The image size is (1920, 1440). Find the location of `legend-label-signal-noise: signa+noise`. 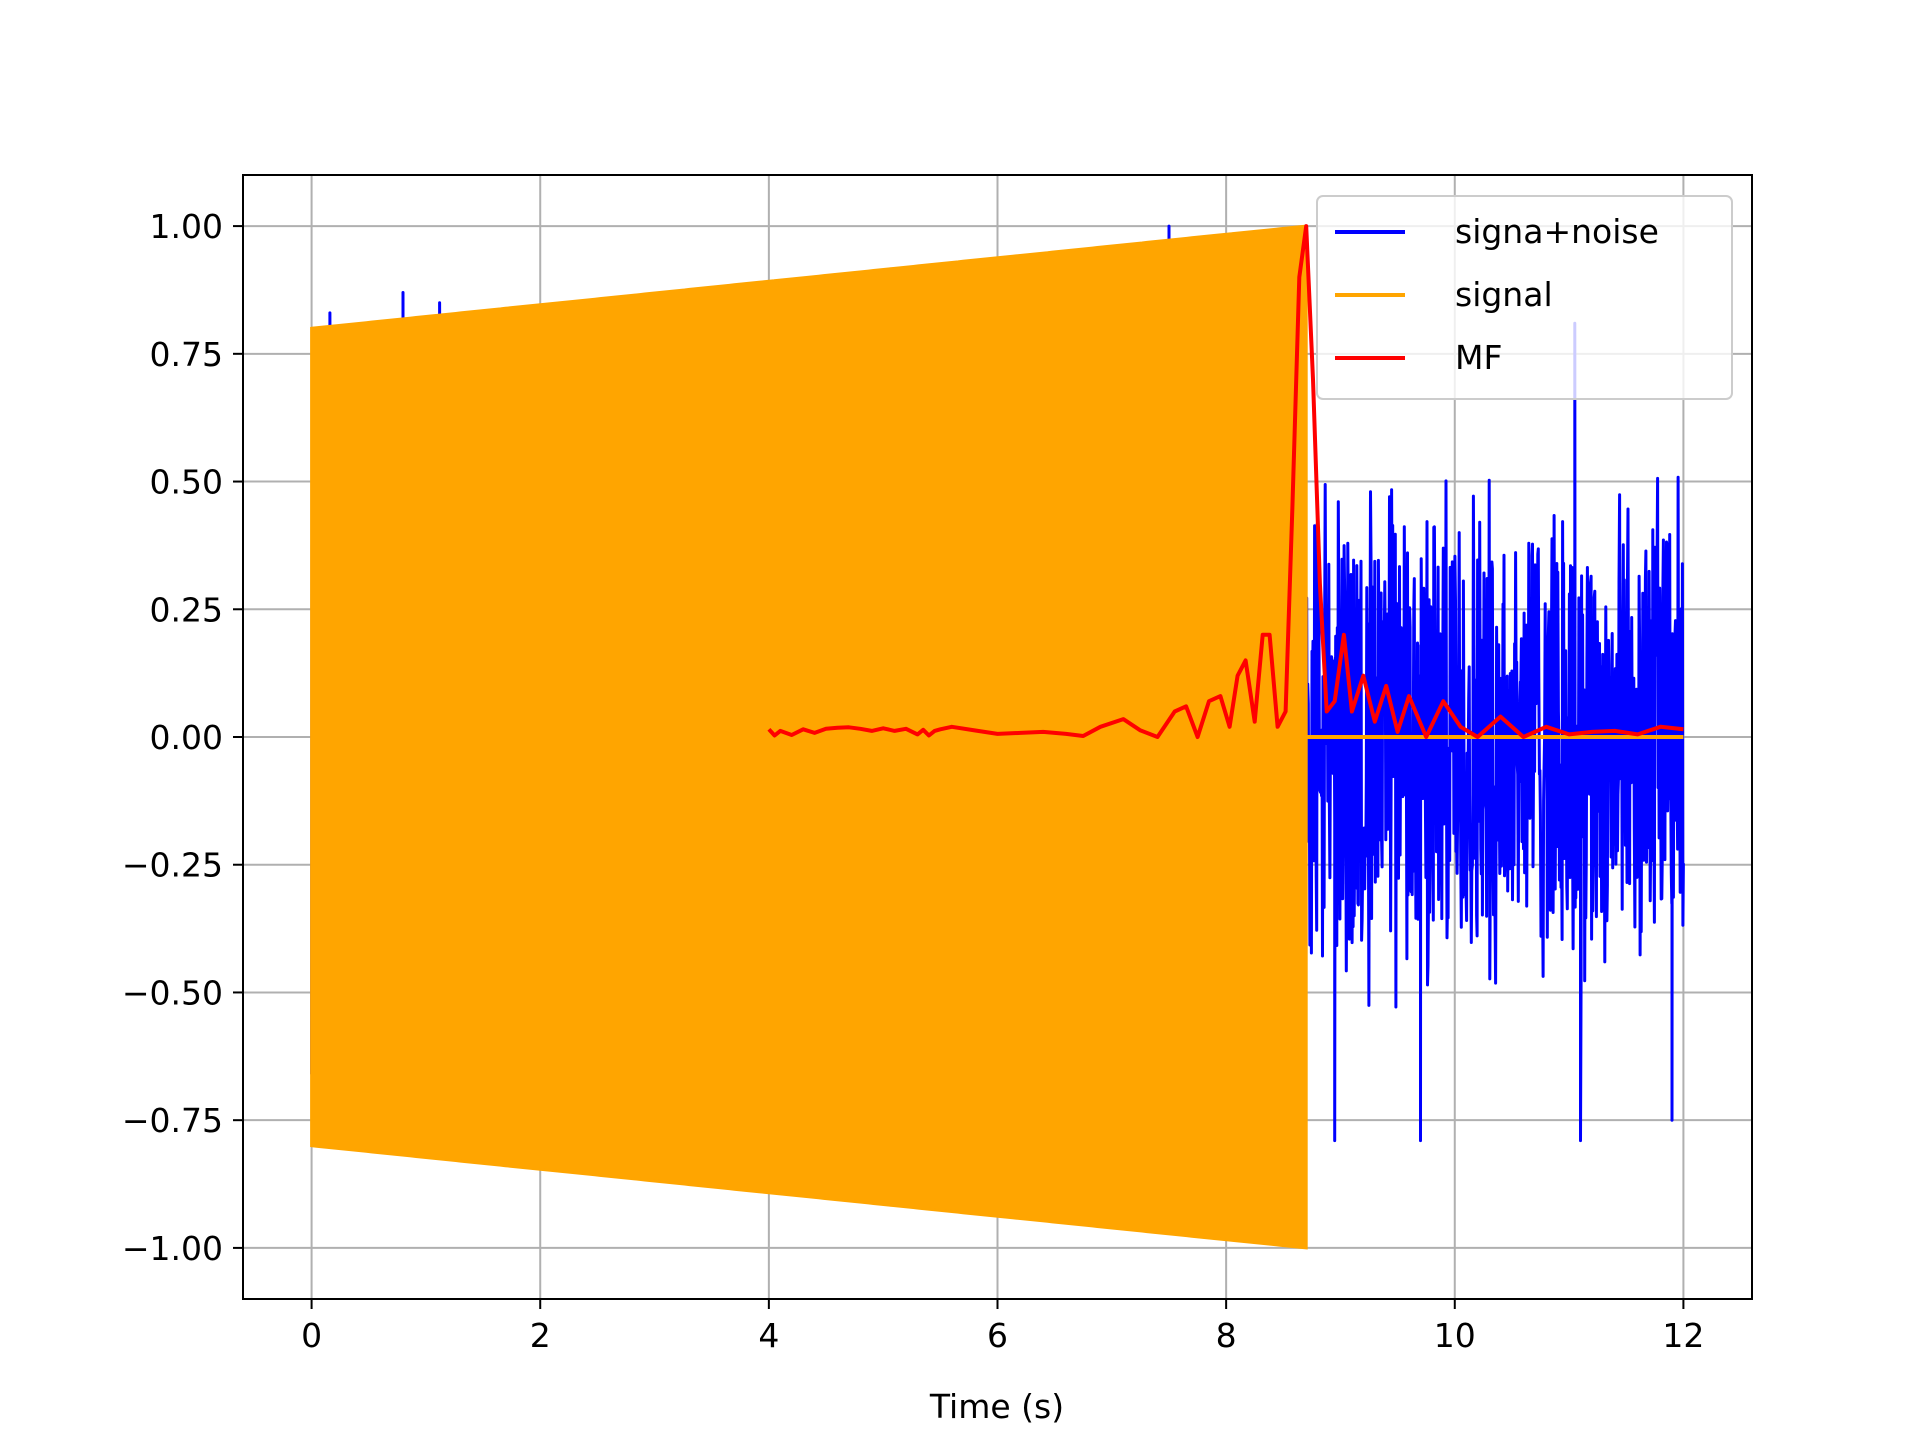

legend-label-signal-noise: signa+noise is located at coordinates (1557, 231).